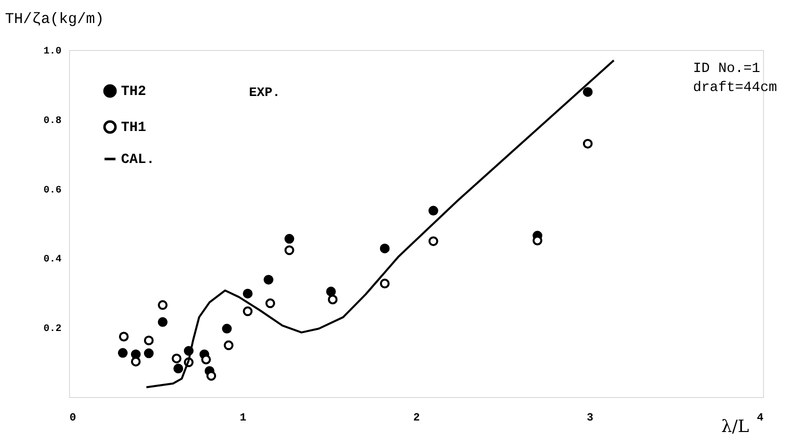 The height and width of the screenshot is (441, 789). I want to click on x-tick-label: 4, so click(760, 418).